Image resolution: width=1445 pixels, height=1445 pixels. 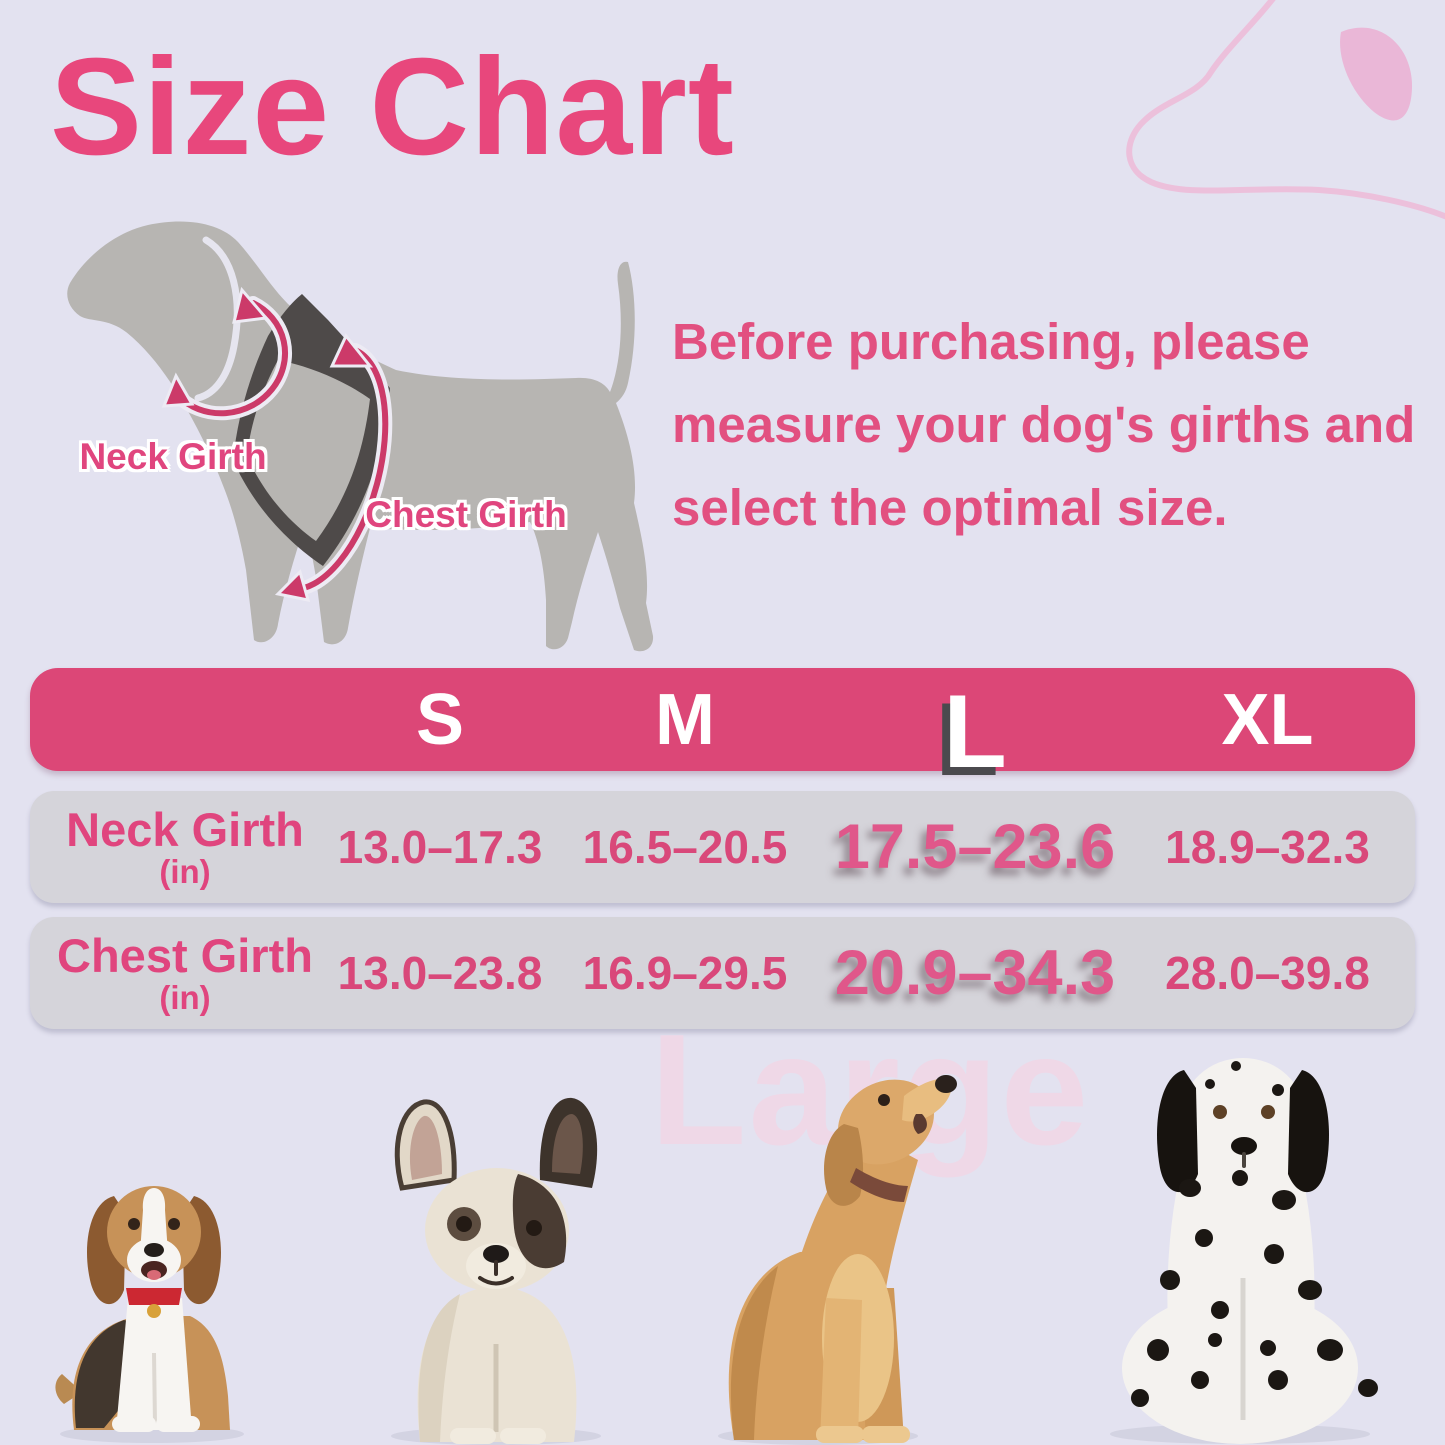 What do you see at coordinates (975, 973) in the screenshot?
I see `chest-value-l: 20.9–34.3` at bounding box center [975, 973].